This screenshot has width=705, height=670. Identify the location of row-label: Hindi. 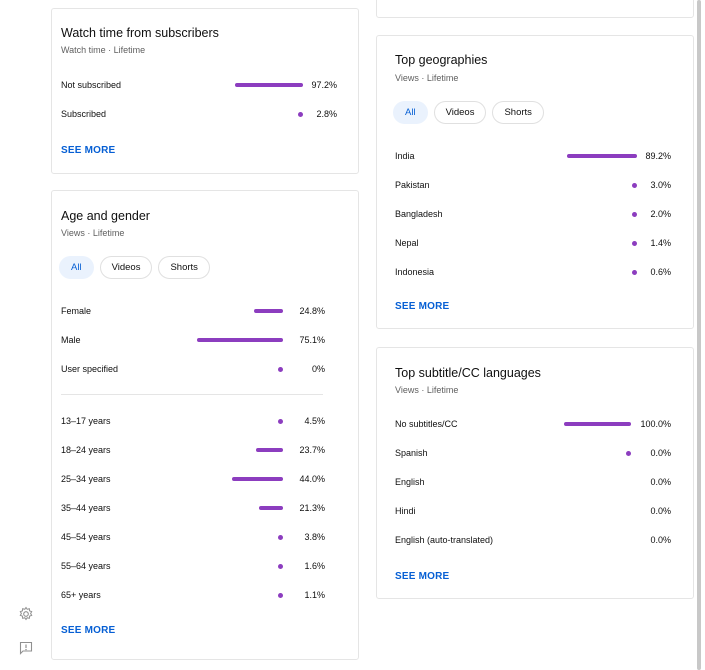
(405, 511).